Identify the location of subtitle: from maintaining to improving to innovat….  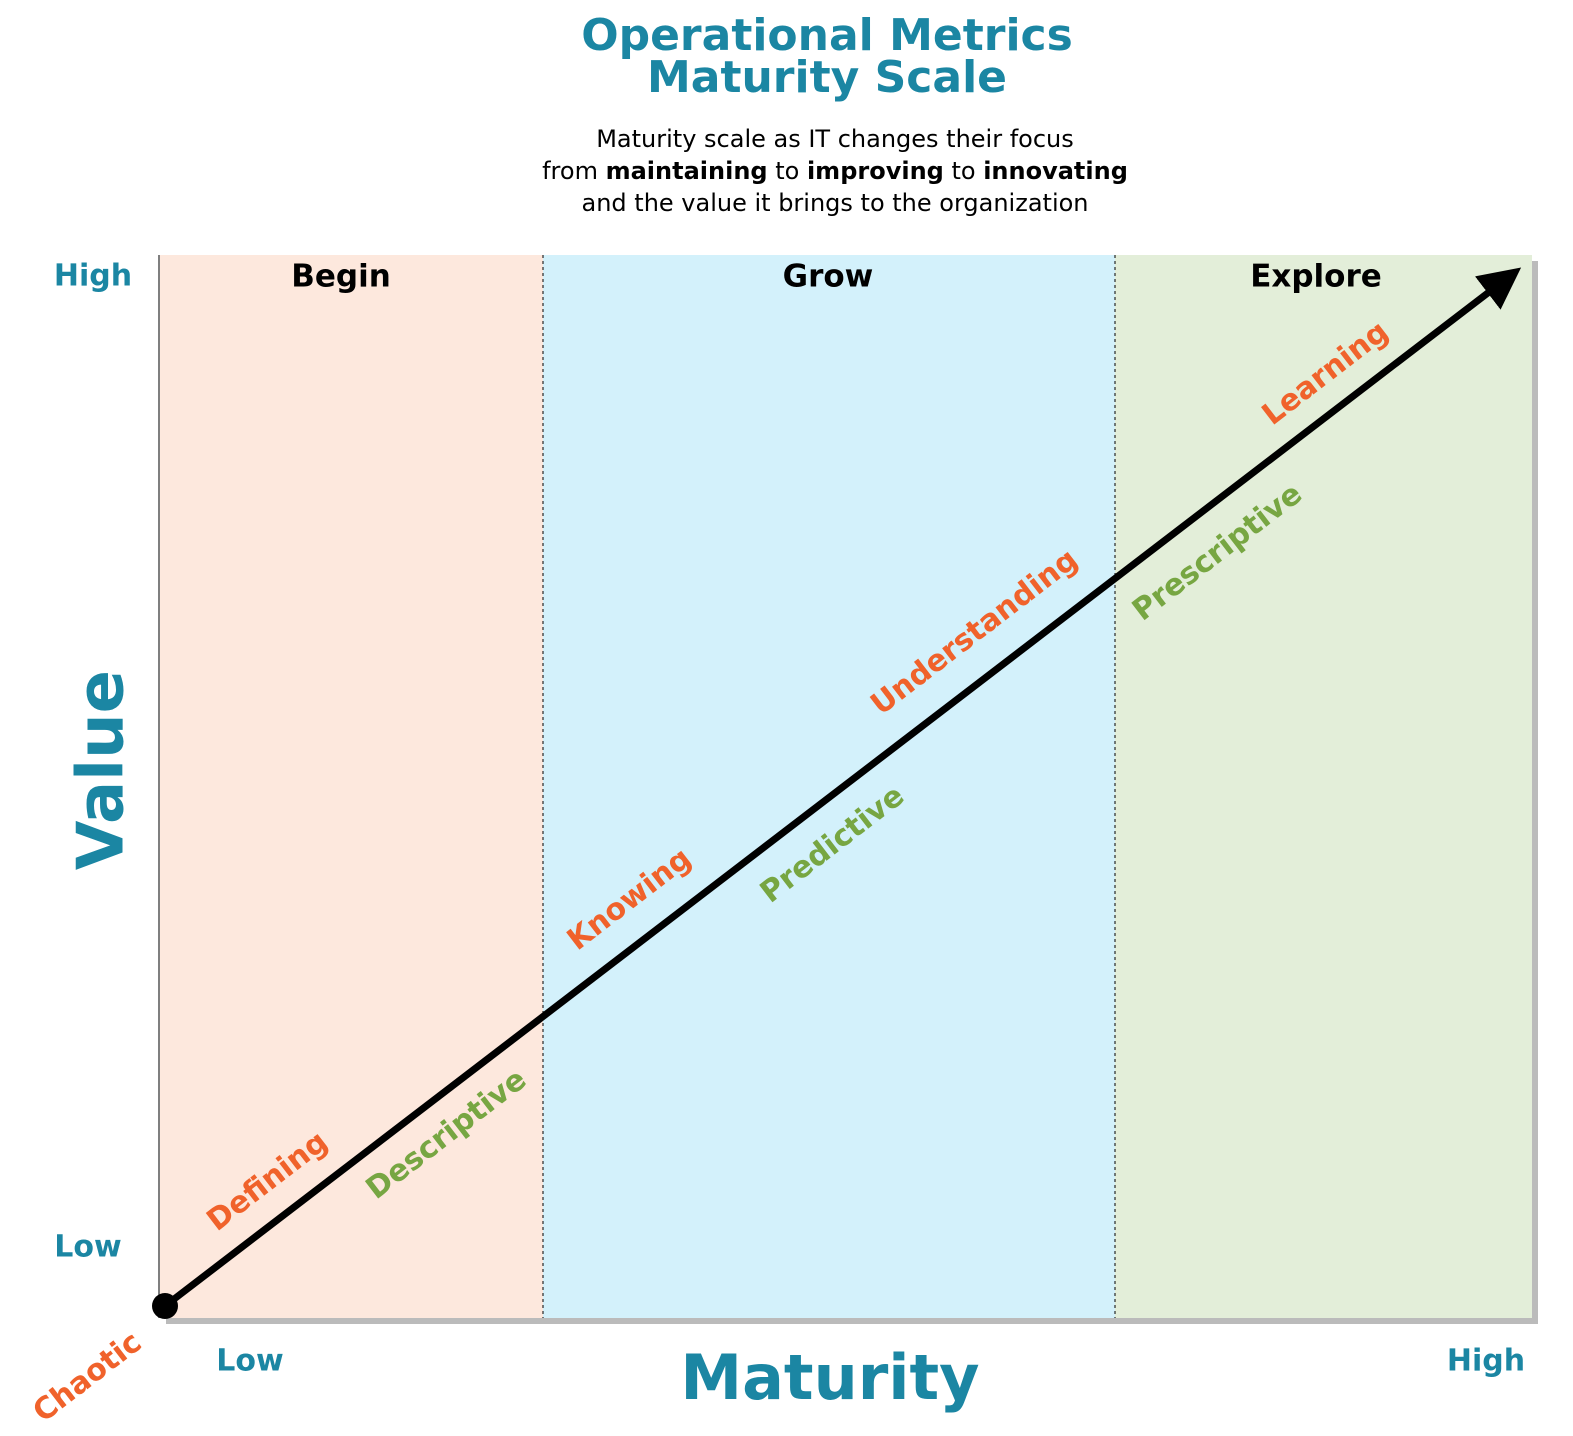
(835, 171).